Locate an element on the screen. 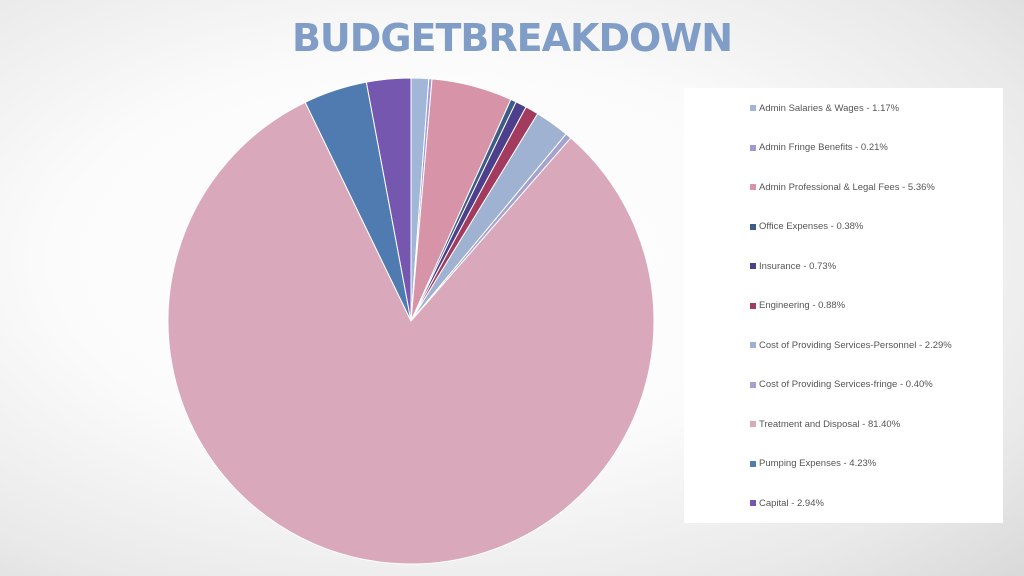  legend-item: Capital - 2.94% is located at coordinates (787, 503).